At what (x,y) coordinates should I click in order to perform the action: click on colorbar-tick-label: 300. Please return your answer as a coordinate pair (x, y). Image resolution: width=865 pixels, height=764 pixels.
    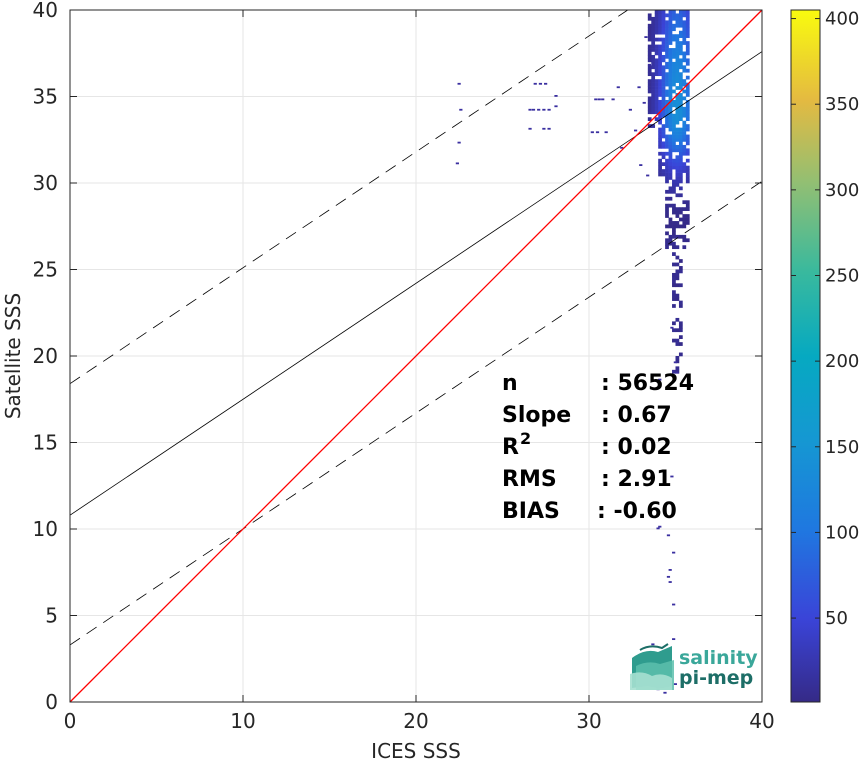
    Looking at the image, I should click on (842, 190).